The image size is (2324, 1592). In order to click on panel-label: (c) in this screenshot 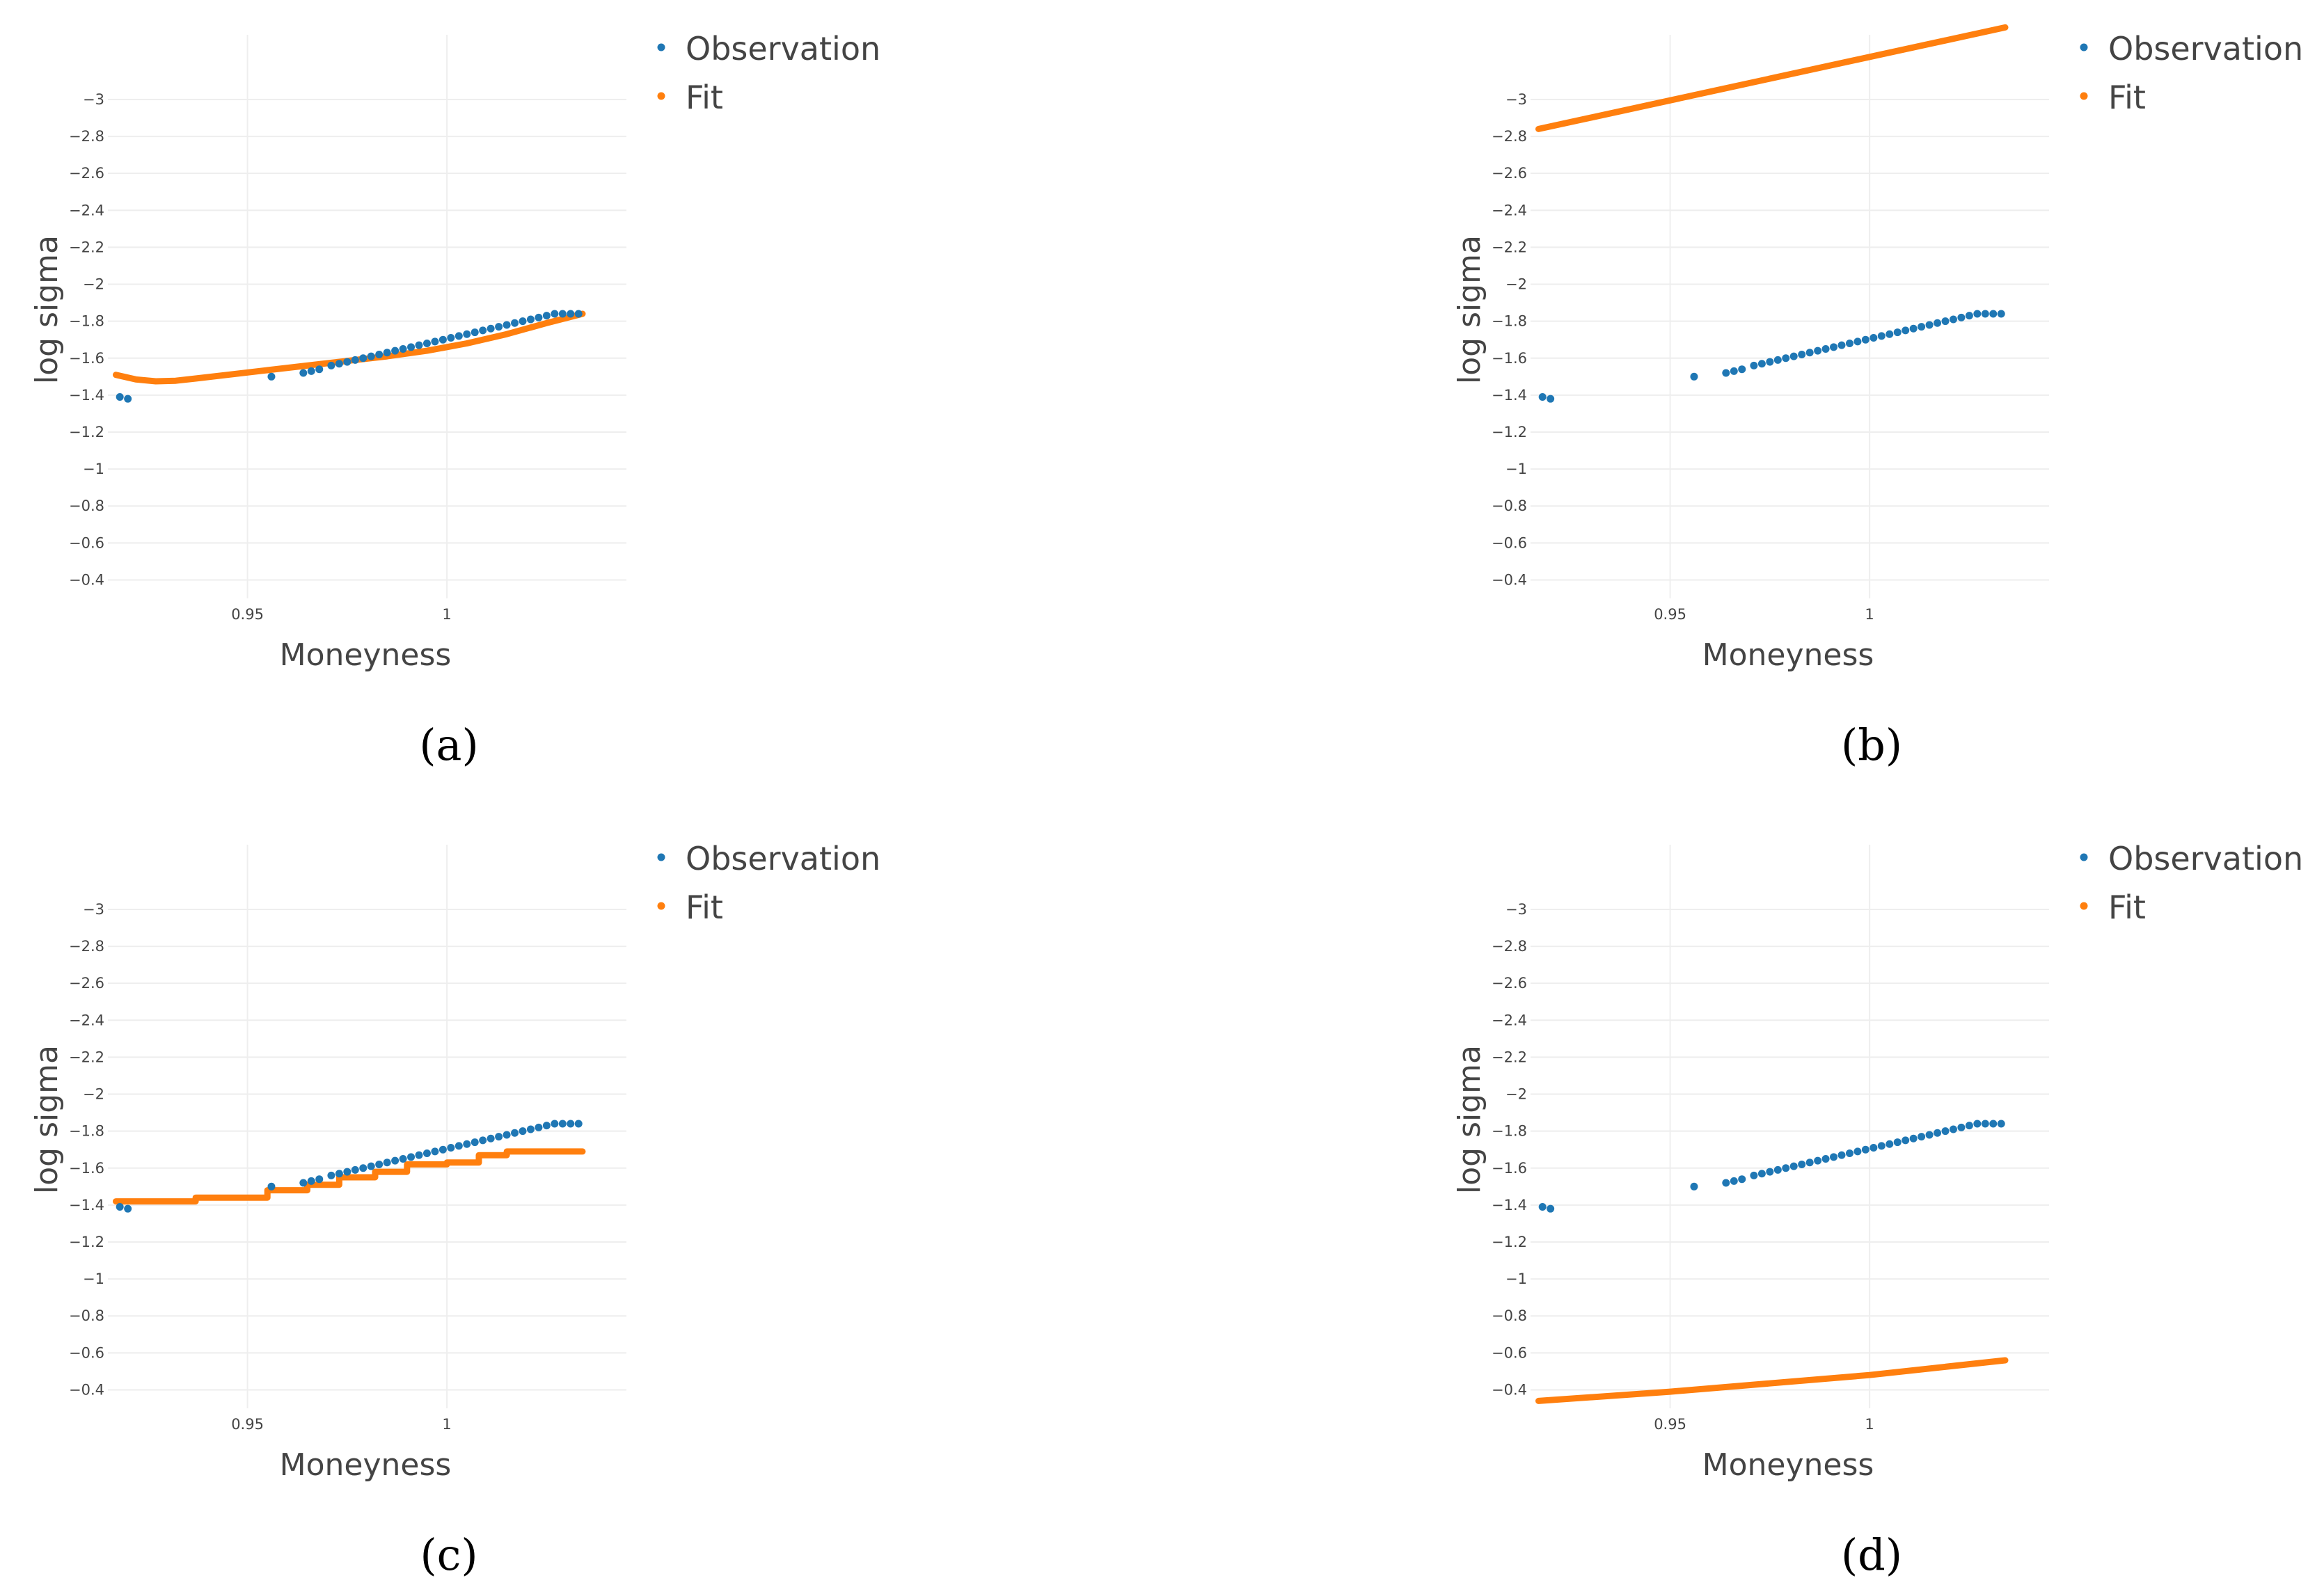, I will do `click(448, 1554)`.